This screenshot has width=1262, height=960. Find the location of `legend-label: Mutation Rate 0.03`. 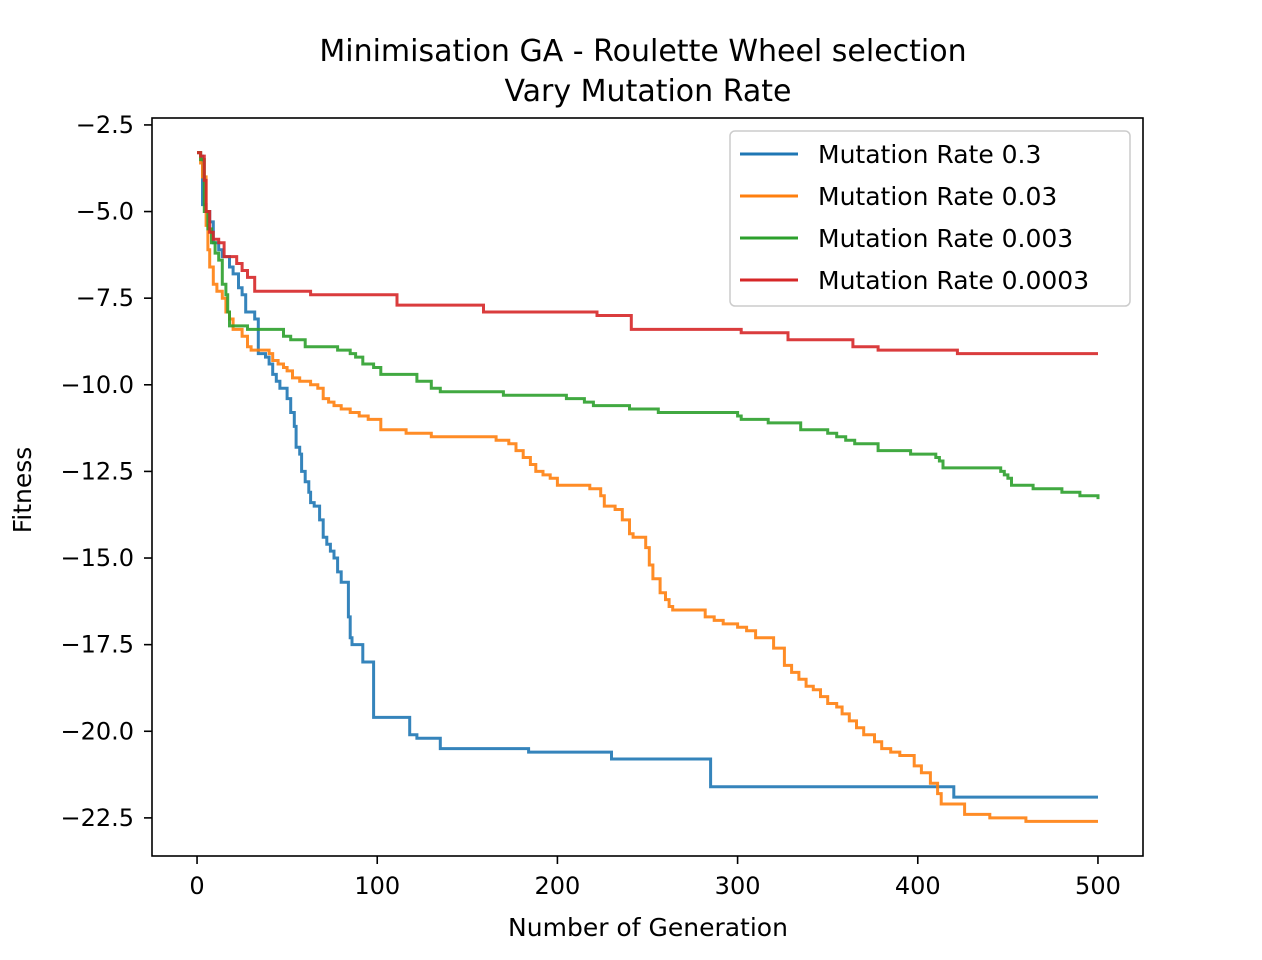

legend-label: Mutation Rate 0.03 is located at coordinates (937, 196).